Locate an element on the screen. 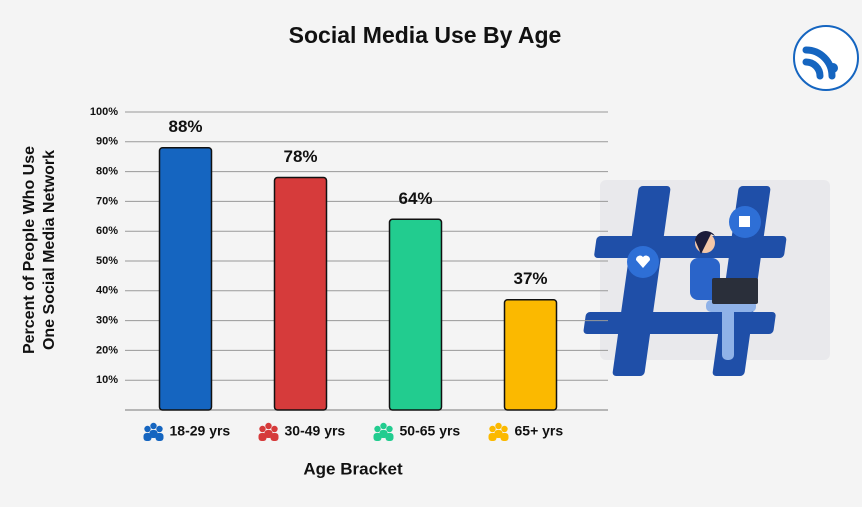  y-tick-label: 50% is located at coordinates (107, 261).